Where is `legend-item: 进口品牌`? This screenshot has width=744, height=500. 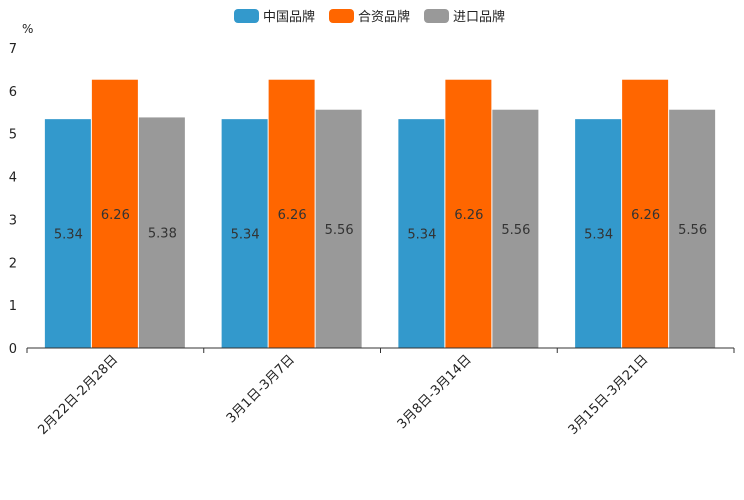
legend-item: 进口品牌 is located at coordinates (464, 17).